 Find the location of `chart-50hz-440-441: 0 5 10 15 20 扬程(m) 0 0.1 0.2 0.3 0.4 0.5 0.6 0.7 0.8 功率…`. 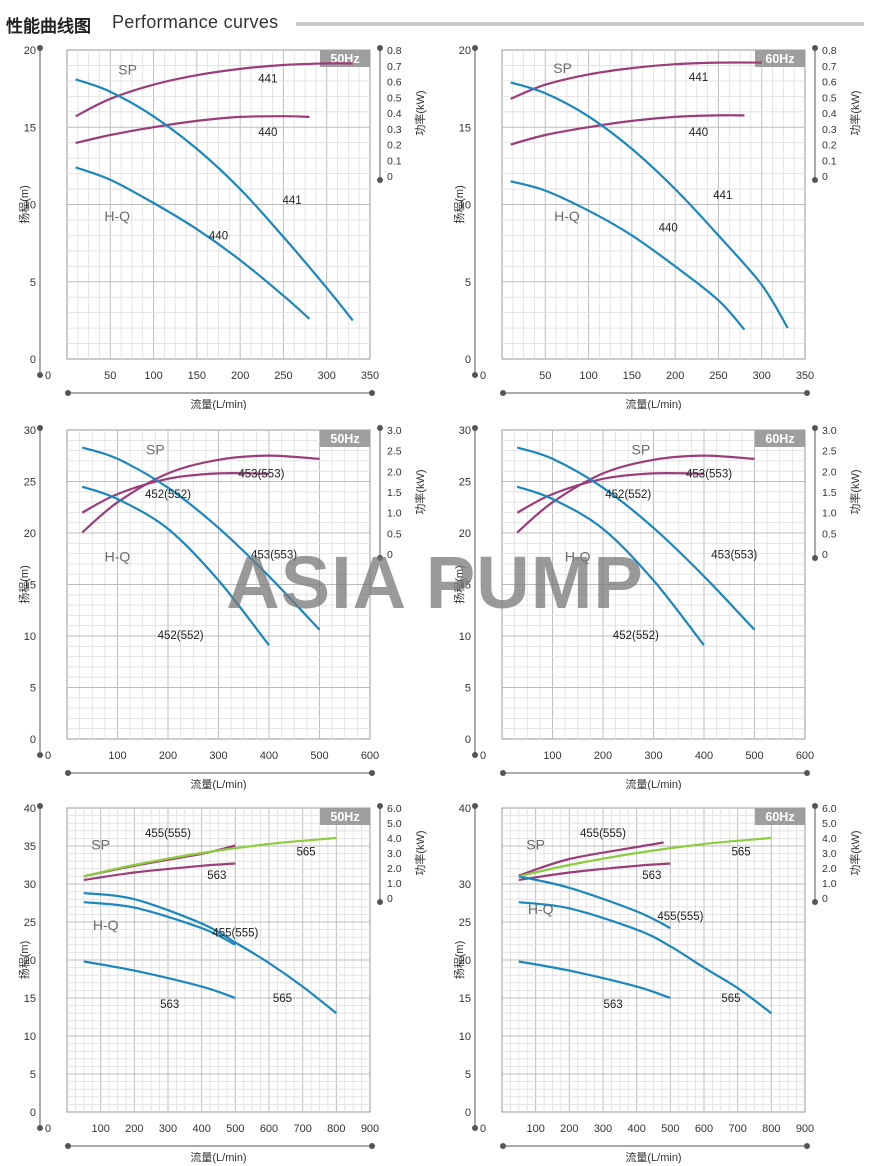

chart-50hz-440-441: 0 5 10 15 20 扬程(m) 0 0.1 0.2 0.3 0.4 0.5 0.6 0.7 0.8 功率… is located at coordinates (222, 227).